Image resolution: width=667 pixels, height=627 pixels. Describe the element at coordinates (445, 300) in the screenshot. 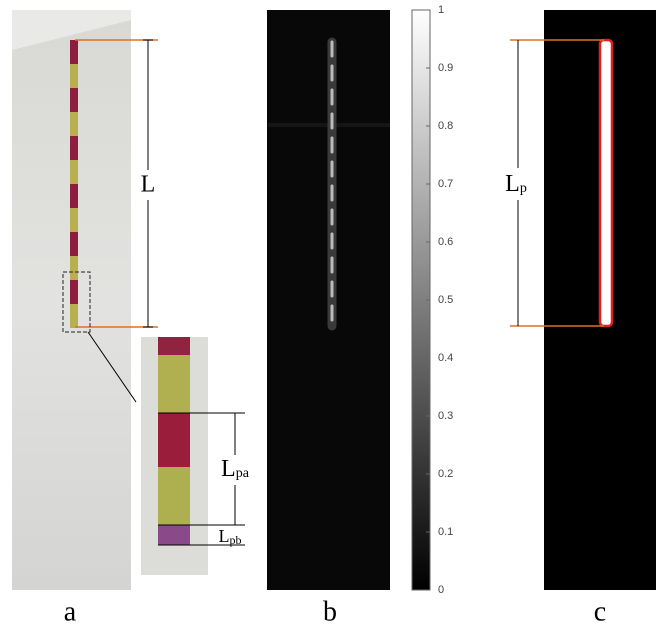

I see `colorbar-tick-label: 0.5` at that location.